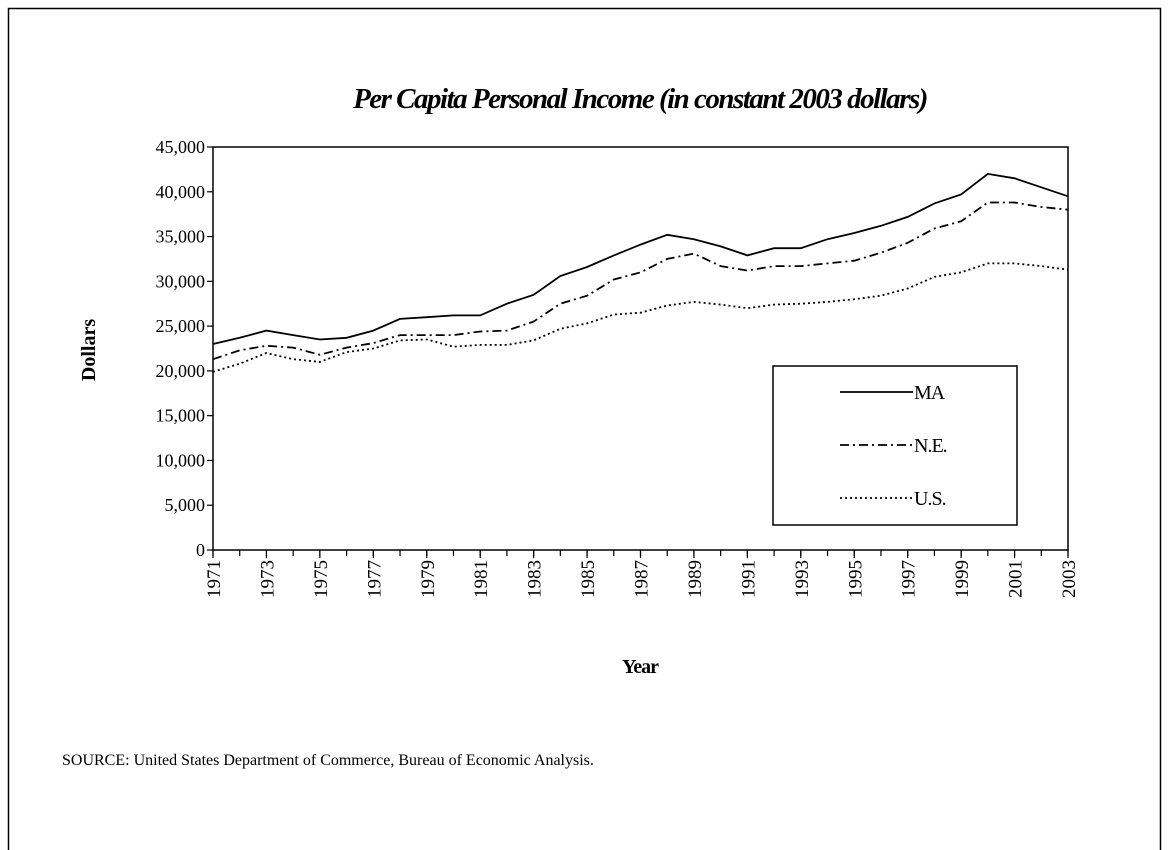 The height and width of the screenshot is (850, 1169). Describe the element at coordinates (642, 579) in the screenshot. I see `x-tick-label: 1987` at that location.